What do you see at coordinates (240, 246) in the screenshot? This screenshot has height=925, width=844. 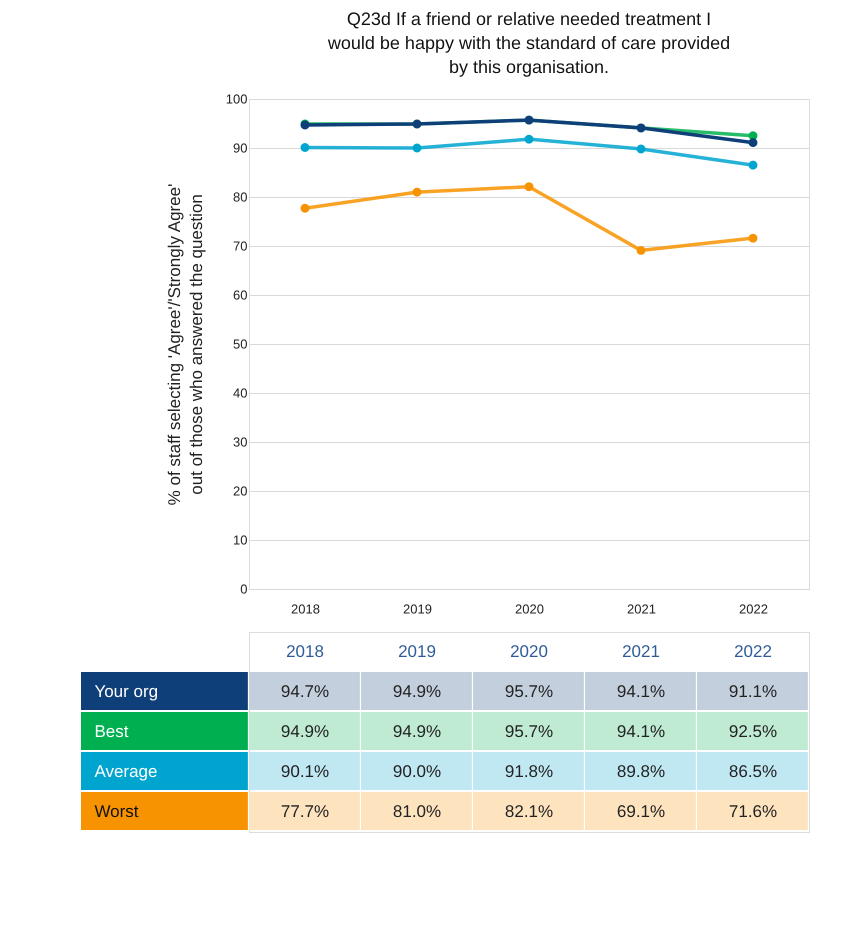 I see `y-tick-label: 70` at bounding box center [240, 246].